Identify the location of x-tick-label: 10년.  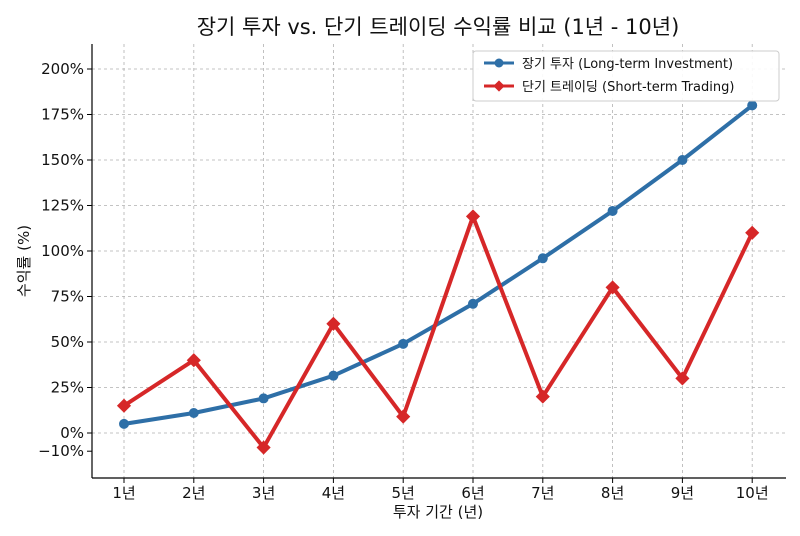
(752, 493).